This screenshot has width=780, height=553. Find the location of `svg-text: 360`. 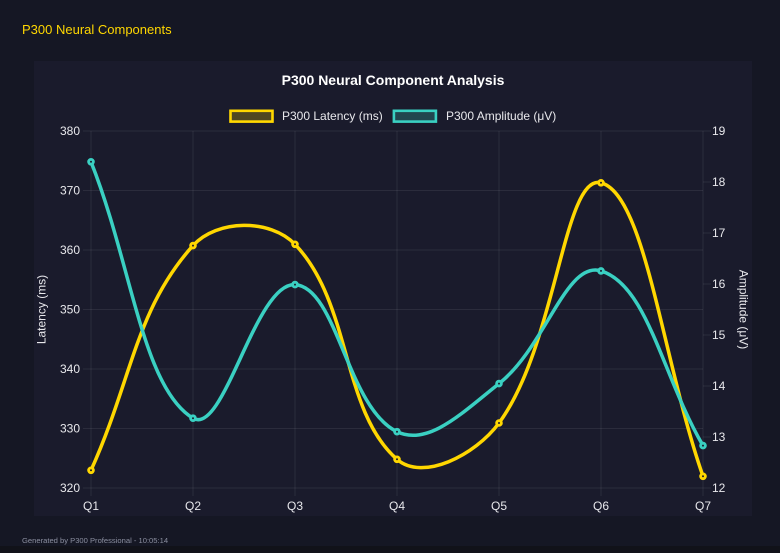

svg-text: 360 is located at coordinates (70, 250).